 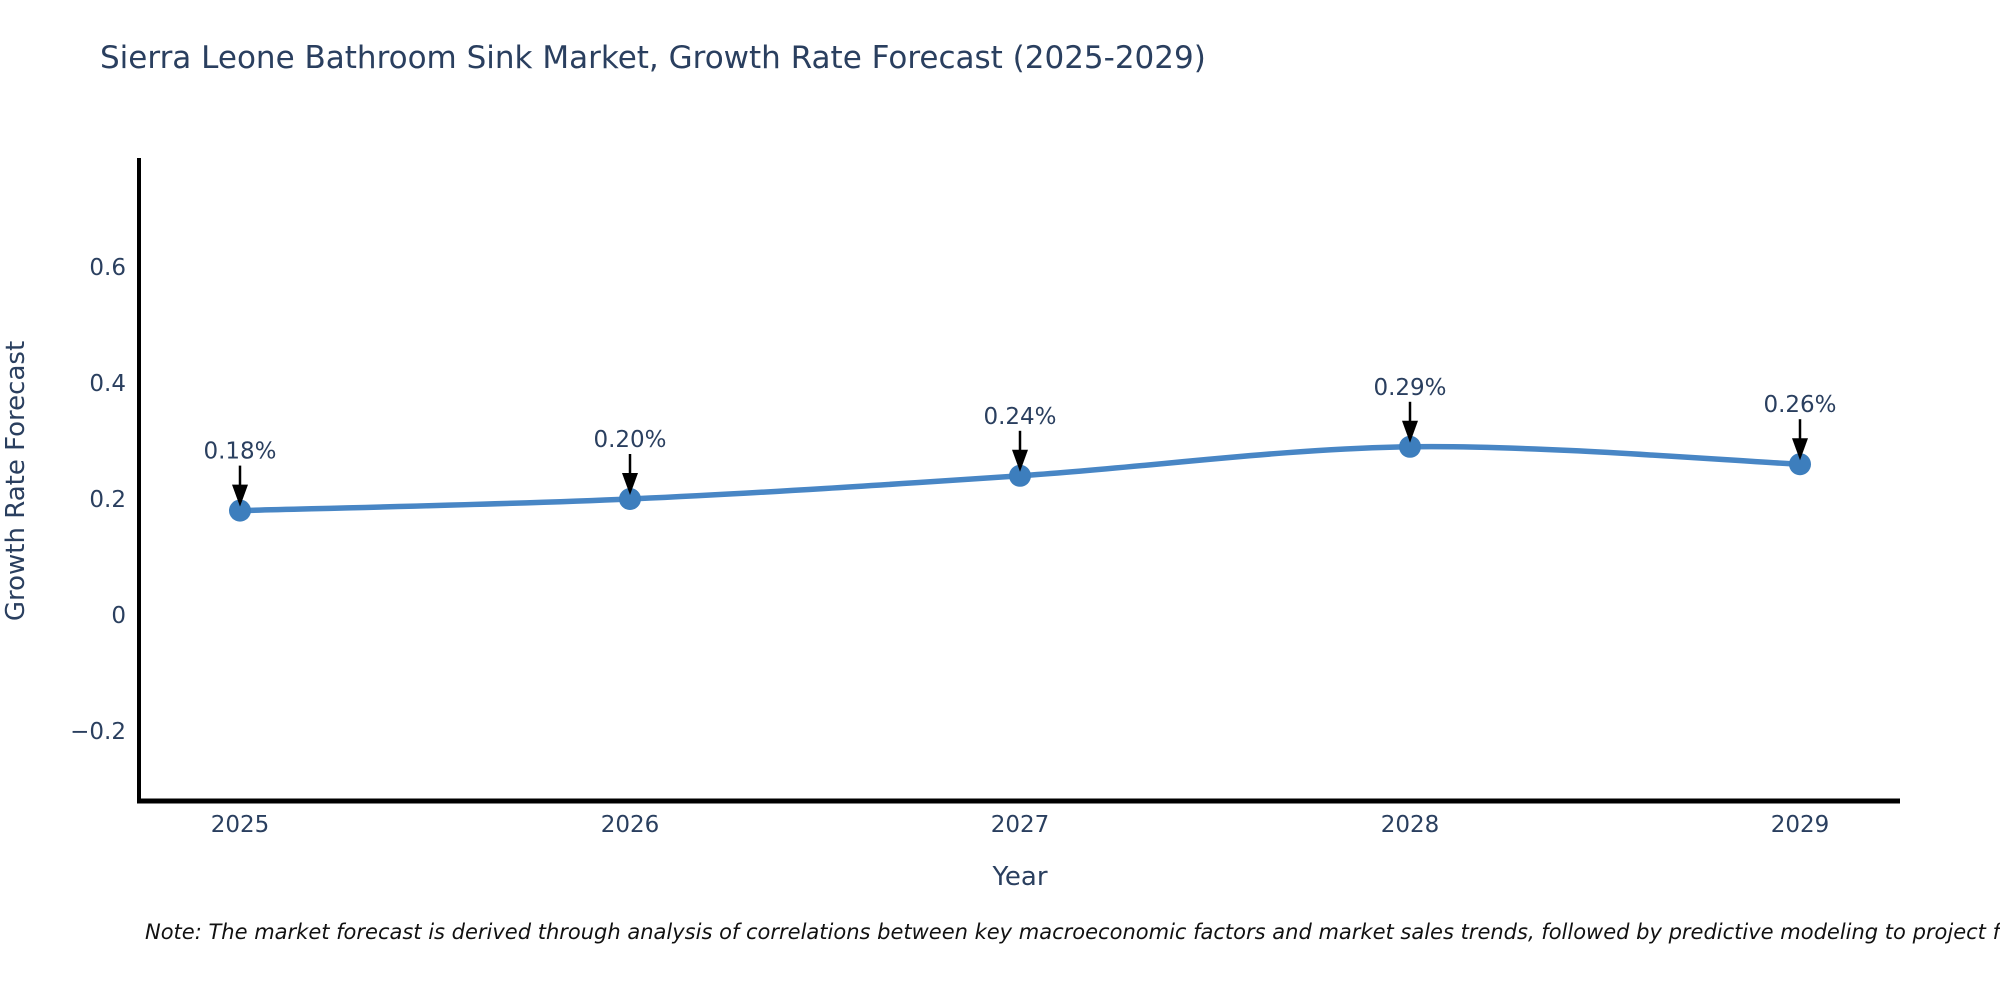 What do you see at coordinates (107, 268) in the screenshot?
I see `y-tick-label: 0.6` at bounding box center [107, 268].